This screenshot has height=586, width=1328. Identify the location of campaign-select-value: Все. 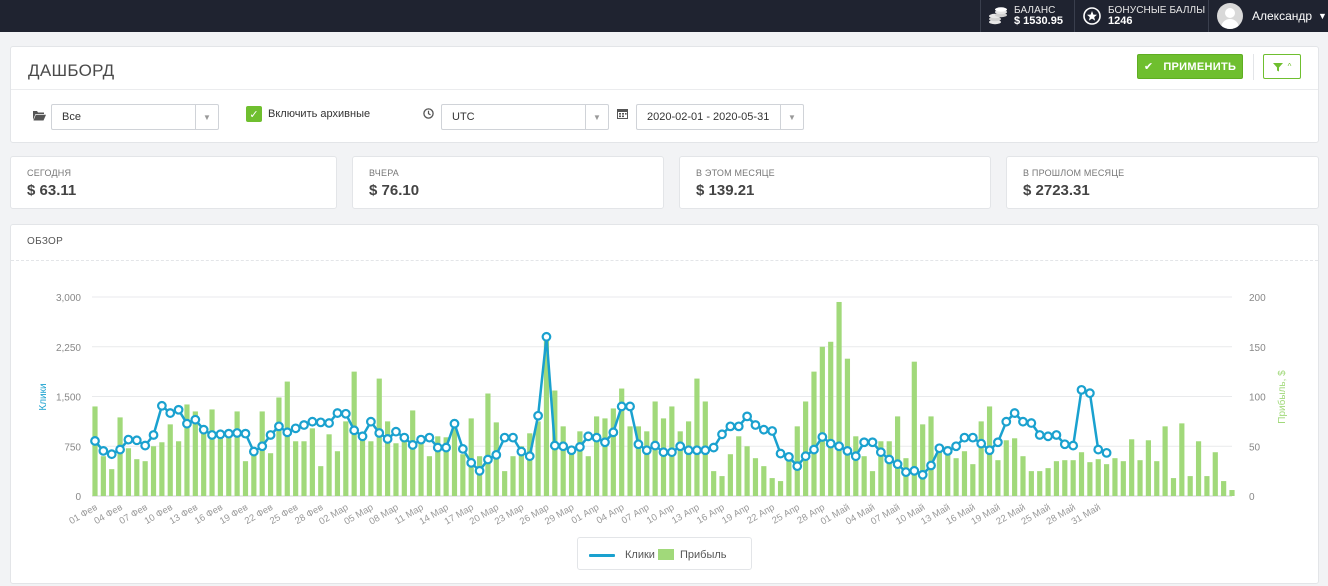
(71, 117).